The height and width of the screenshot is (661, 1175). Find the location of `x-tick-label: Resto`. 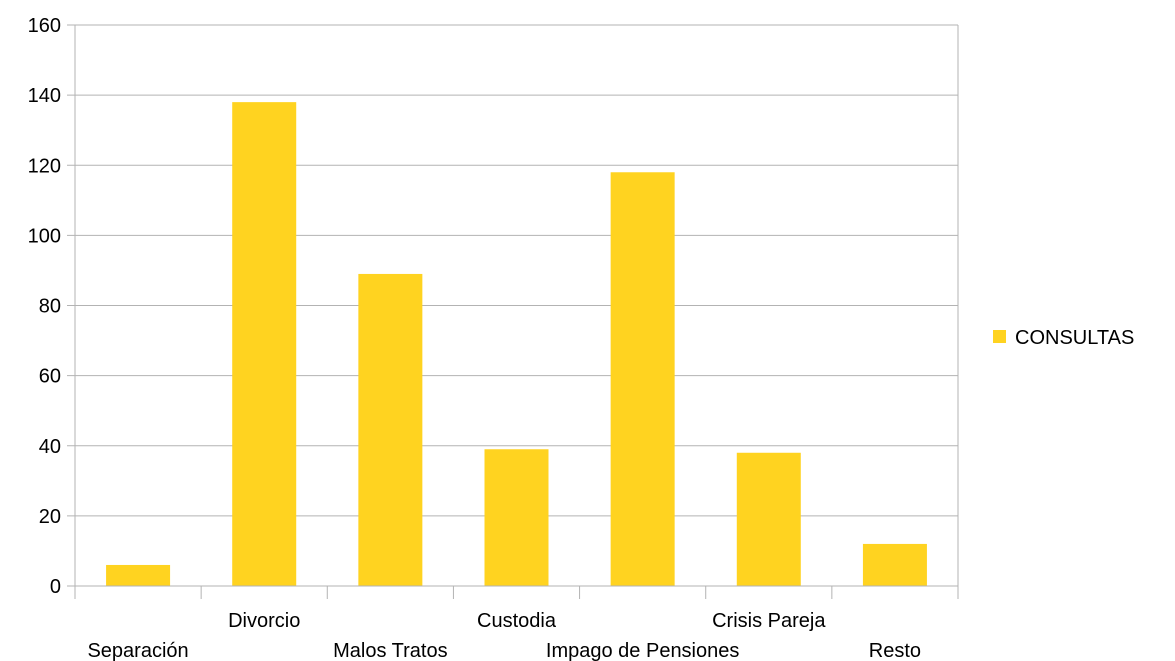

x-tick-label: Resto is located at coordinates (895, 650).